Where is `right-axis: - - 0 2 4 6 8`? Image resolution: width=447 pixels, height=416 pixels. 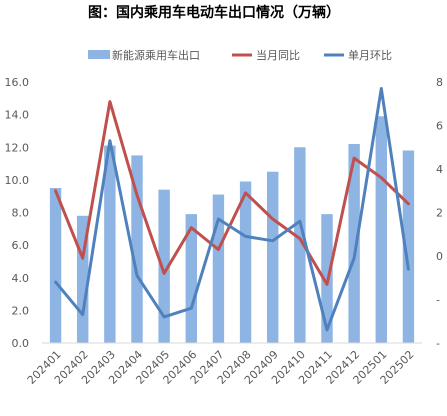
right-axis: - - 0 2 4 6 8 is located at coordinates (439, 213).